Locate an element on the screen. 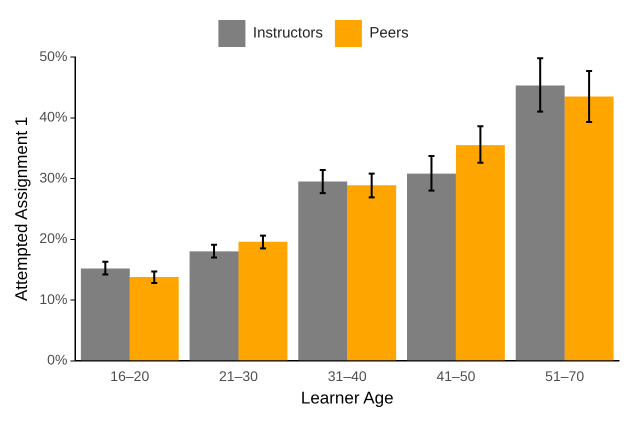 The width and height of the screenshot is (633, 421). y-tick-label: 30% is located at coordinates (53, 177).